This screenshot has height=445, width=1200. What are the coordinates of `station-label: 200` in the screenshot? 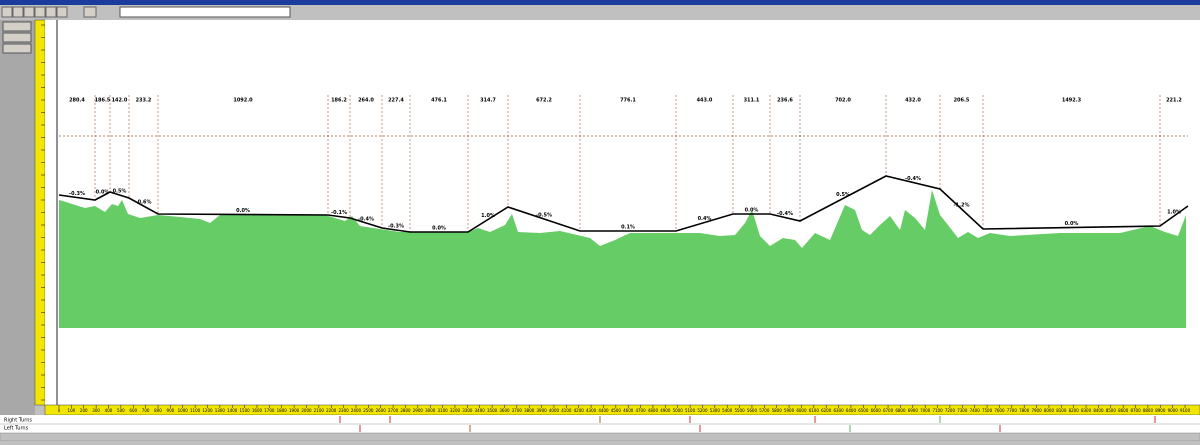 It's located at (84, 410).